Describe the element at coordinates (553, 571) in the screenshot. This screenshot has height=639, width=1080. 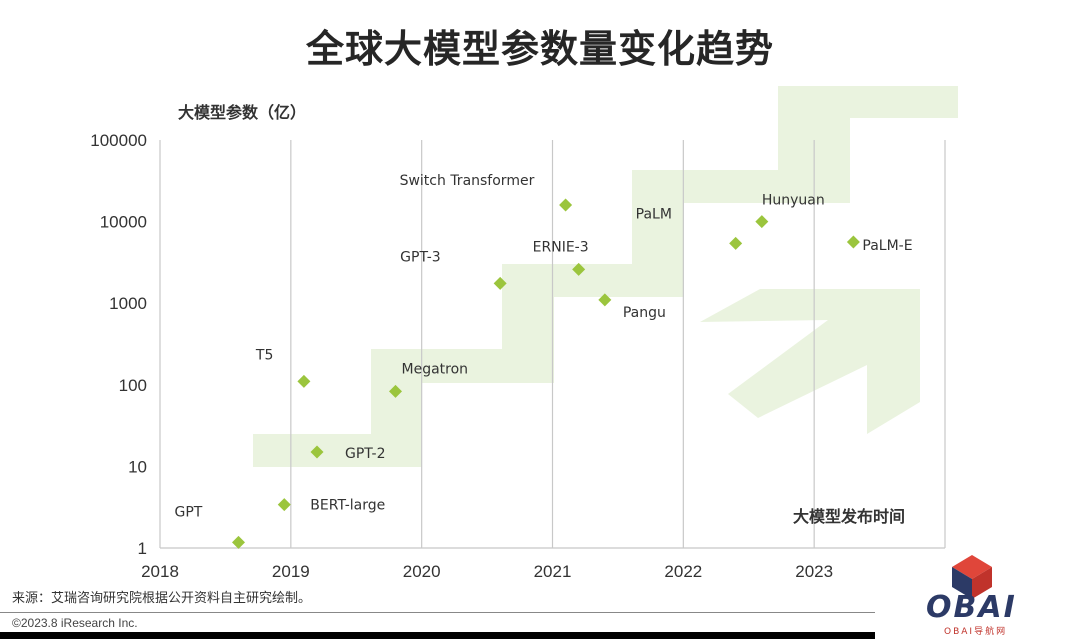
I see `x-tick-label: 2021` at that location.